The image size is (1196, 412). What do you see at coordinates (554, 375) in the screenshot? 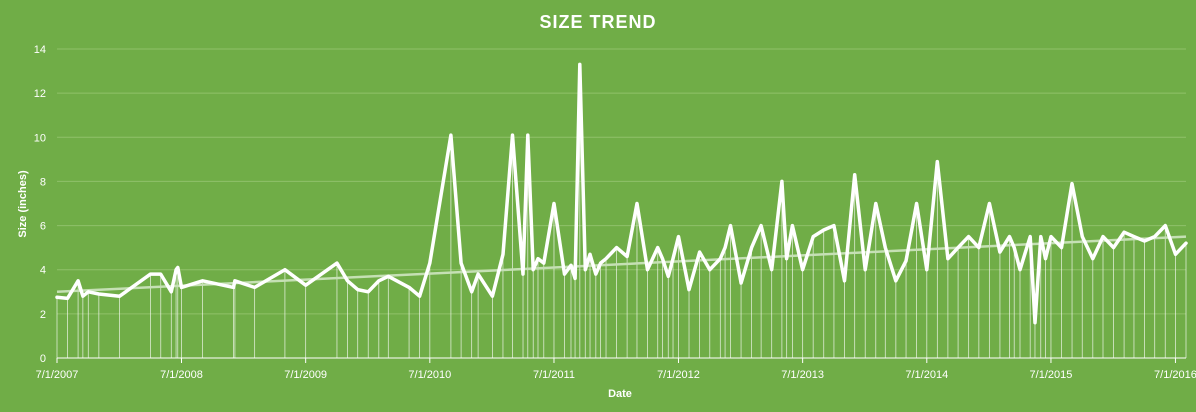
I see `x-tick-label: 7/1/2011` at bounding box center [554, 375].